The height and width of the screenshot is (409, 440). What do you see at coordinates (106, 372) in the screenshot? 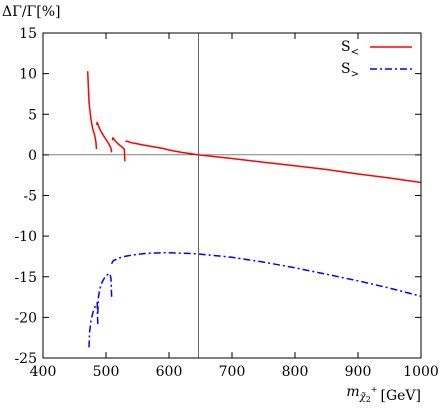
I see `x-tick-label: 500` at bounding box center [106, 372].